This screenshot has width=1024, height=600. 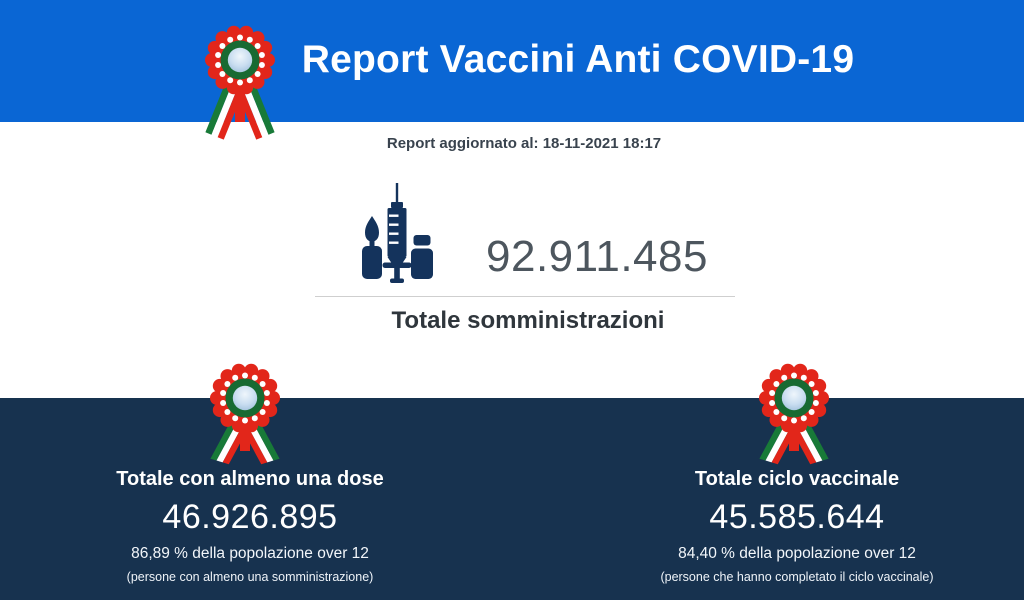 I want to click on full-cycle-title: Totale ciclo vaccinale, so click(x=797, y=479).